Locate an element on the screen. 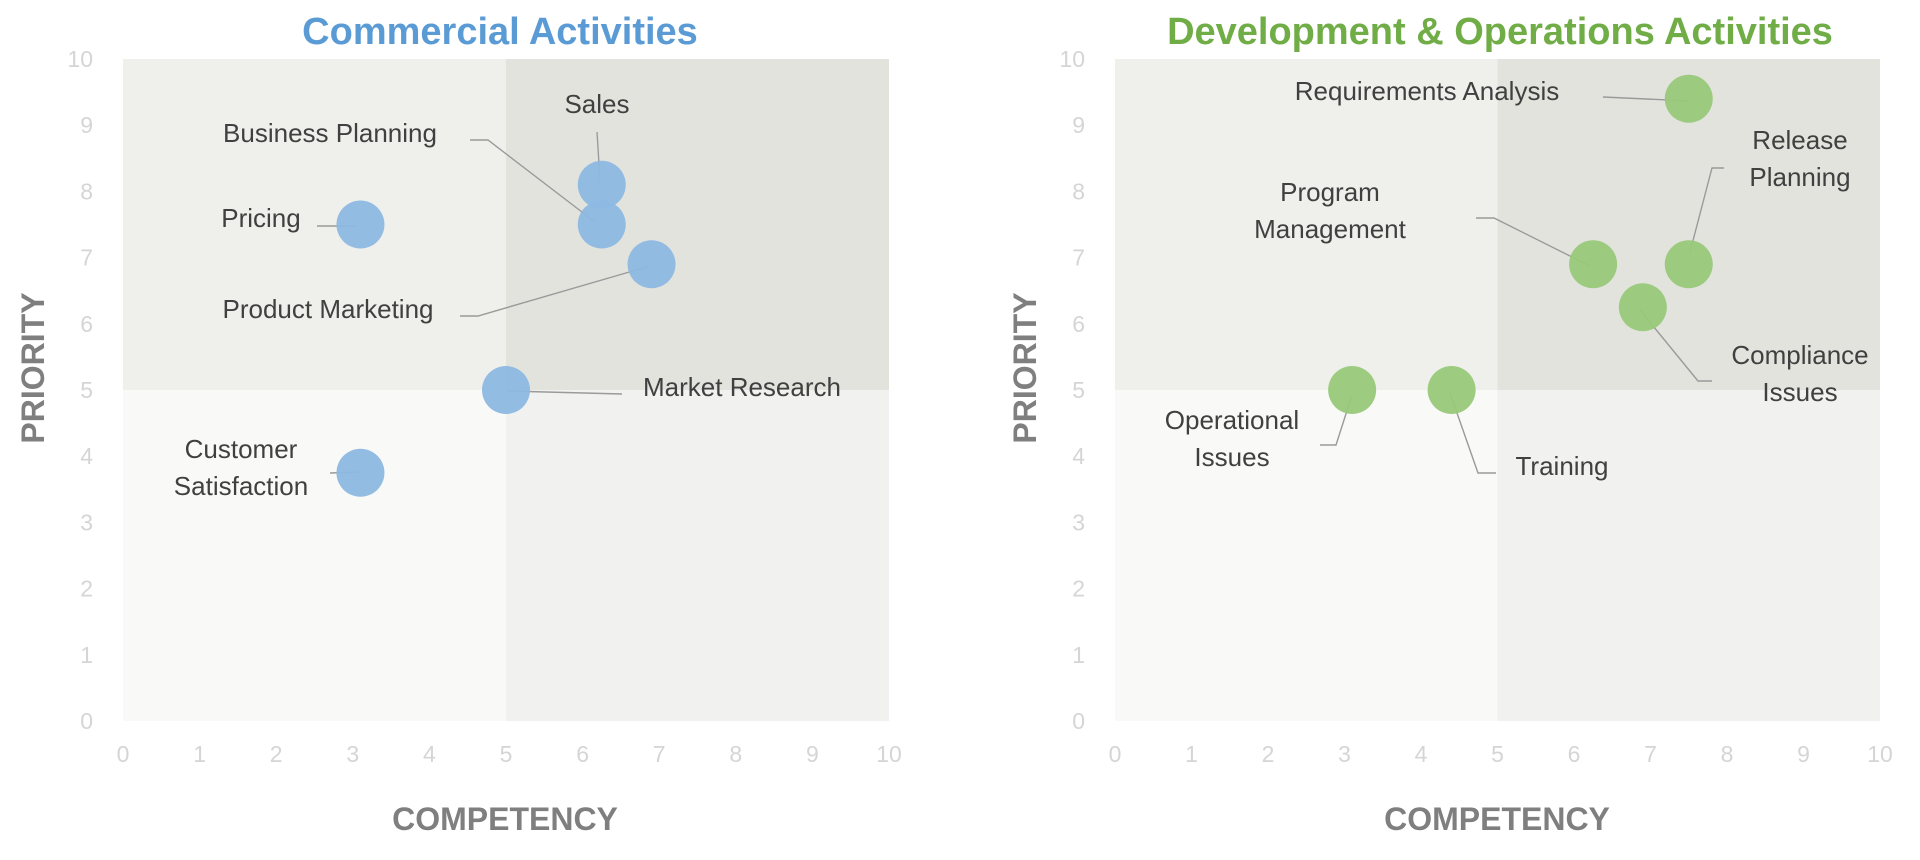 The width and height of the screenshot is (1920, 860). data-point-label: Sales is located at coordinates (596, 104).